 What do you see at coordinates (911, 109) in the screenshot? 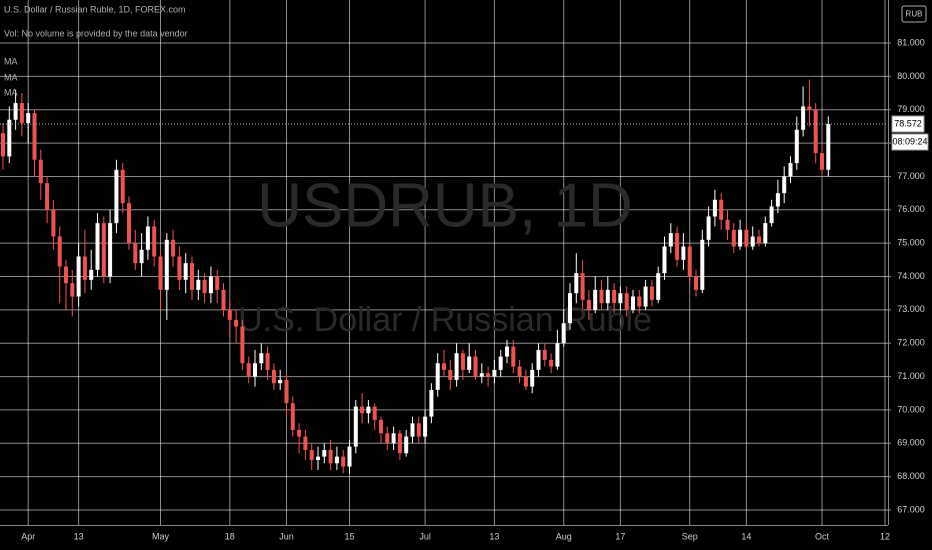
I see `y-tick-label: 79.000` at bounding box center [911, 109].